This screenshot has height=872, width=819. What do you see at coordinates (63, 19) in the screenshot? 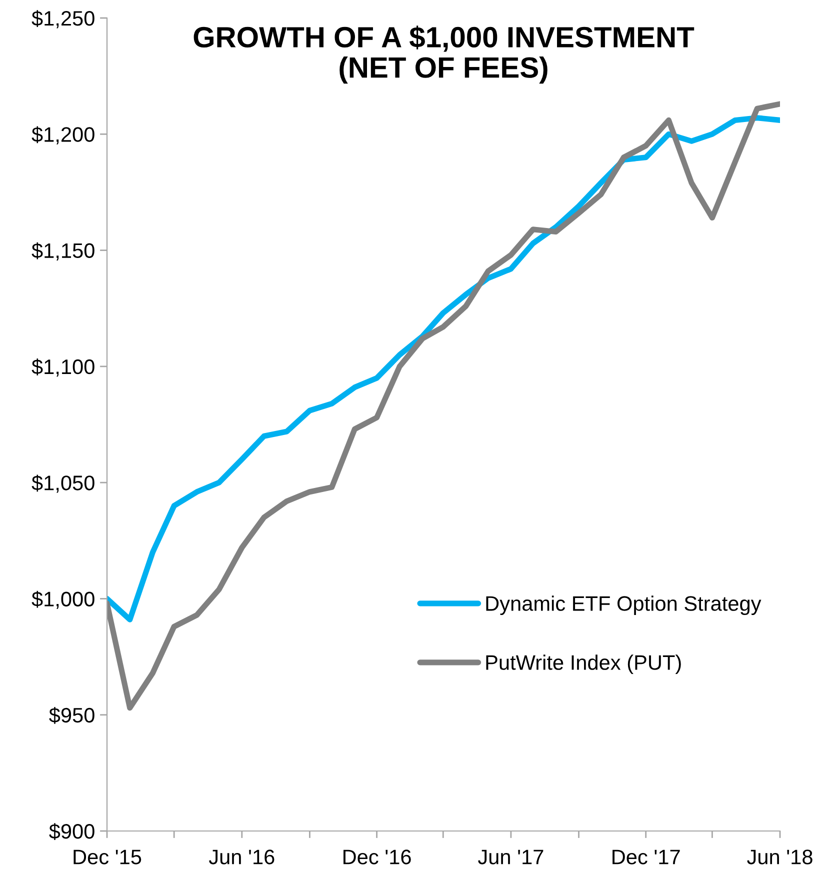
I see `y-tick-label: $1,250` at bounding box center [63, 19].